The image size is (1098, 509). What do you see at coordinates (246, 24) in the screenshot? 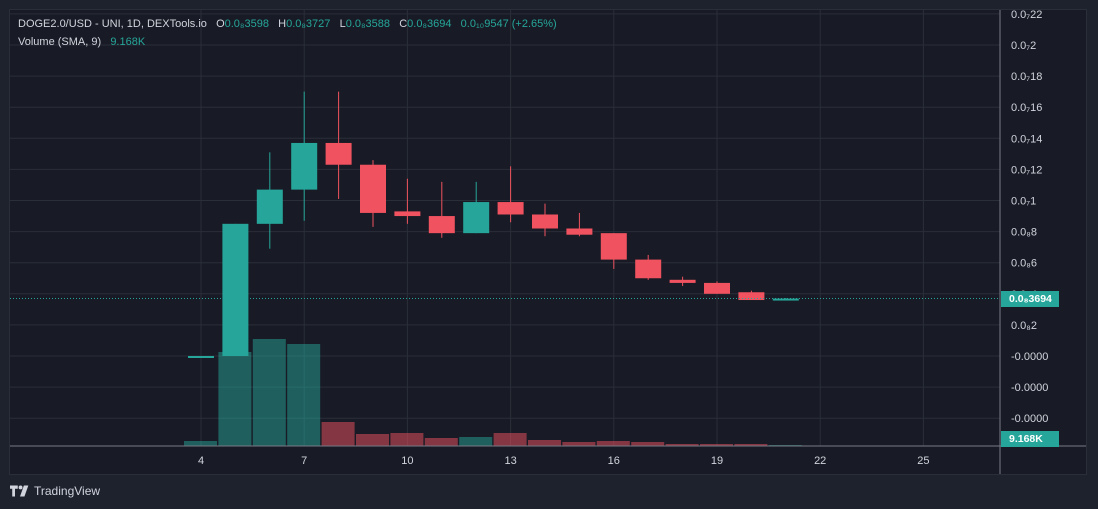
I see `open-value: 0.0₈3598` at bounding box center [246, 24].